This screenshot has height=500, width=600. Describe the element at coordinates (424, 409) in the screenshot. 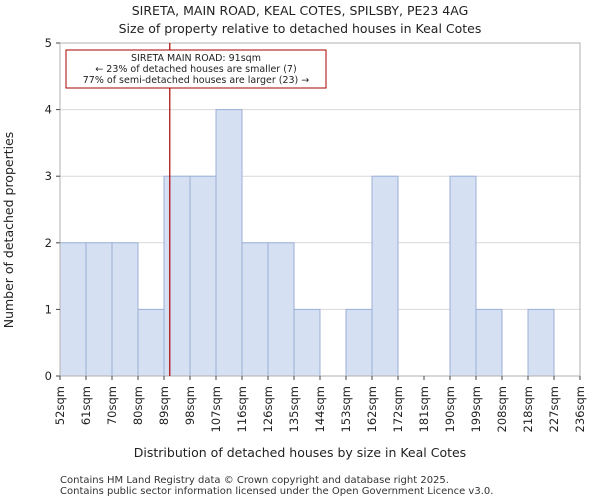

I see `x-tick-label: 181sqm` at that location.